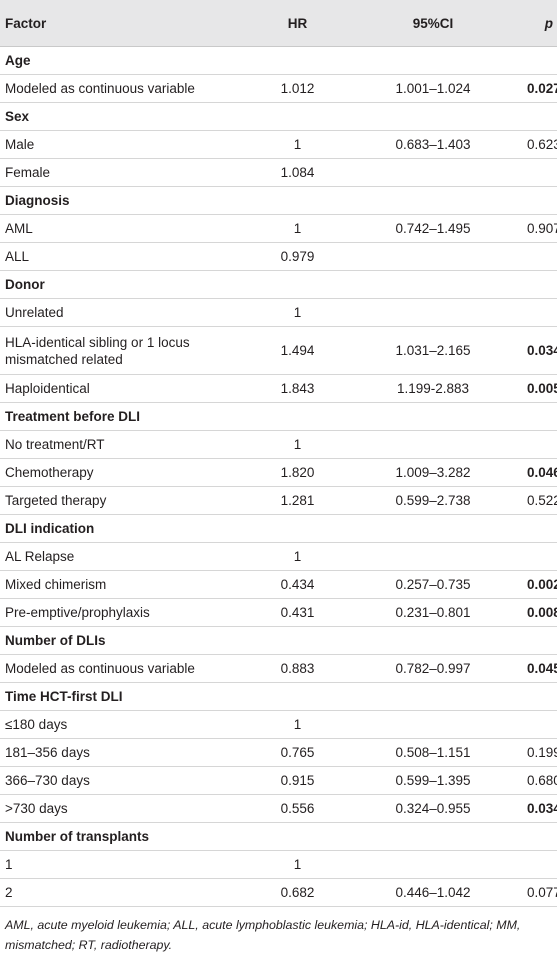 The height and width of the screenshot is (955, 557). I want to click on data-row: ALL 0.979, so click(278, 256).